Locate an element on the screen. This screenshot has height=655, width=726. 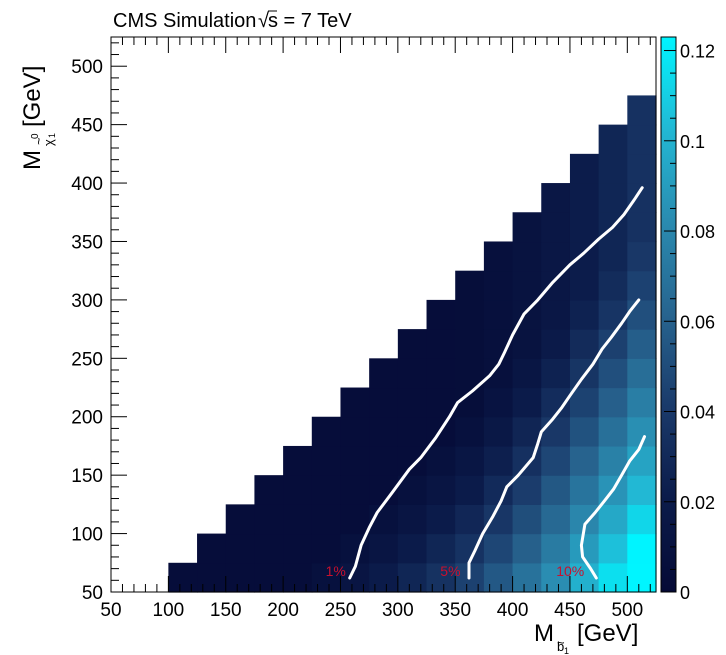
x-tick-label: 350 is located at coordinates (455, 610).